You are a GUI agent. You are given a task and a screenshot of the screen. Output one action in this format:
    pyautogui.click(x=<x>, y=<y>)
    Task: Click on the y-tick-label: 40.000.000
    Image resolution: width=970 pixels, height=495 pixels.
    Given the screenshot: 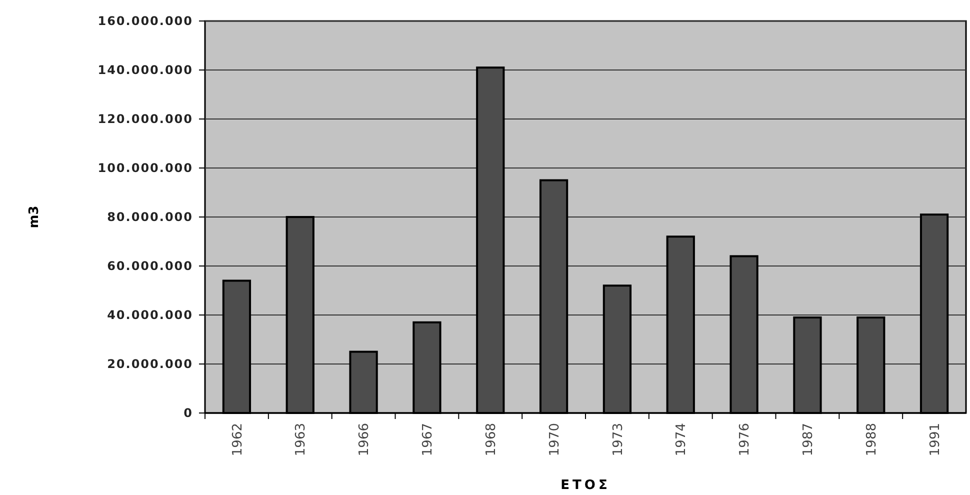 What is the action you would take?
    pyautogui.click(x=150, y=315)
    